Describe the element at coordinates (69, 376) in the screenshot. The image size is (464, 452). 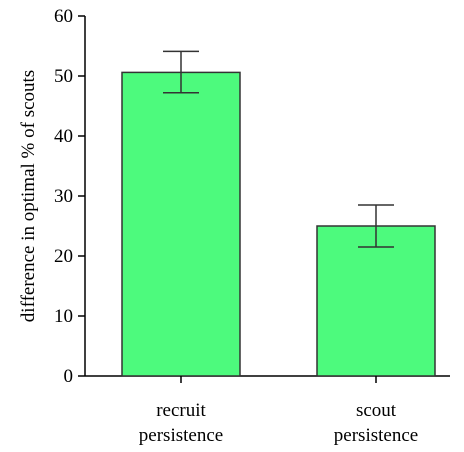
I see `y-tick-label: 0` at that location.